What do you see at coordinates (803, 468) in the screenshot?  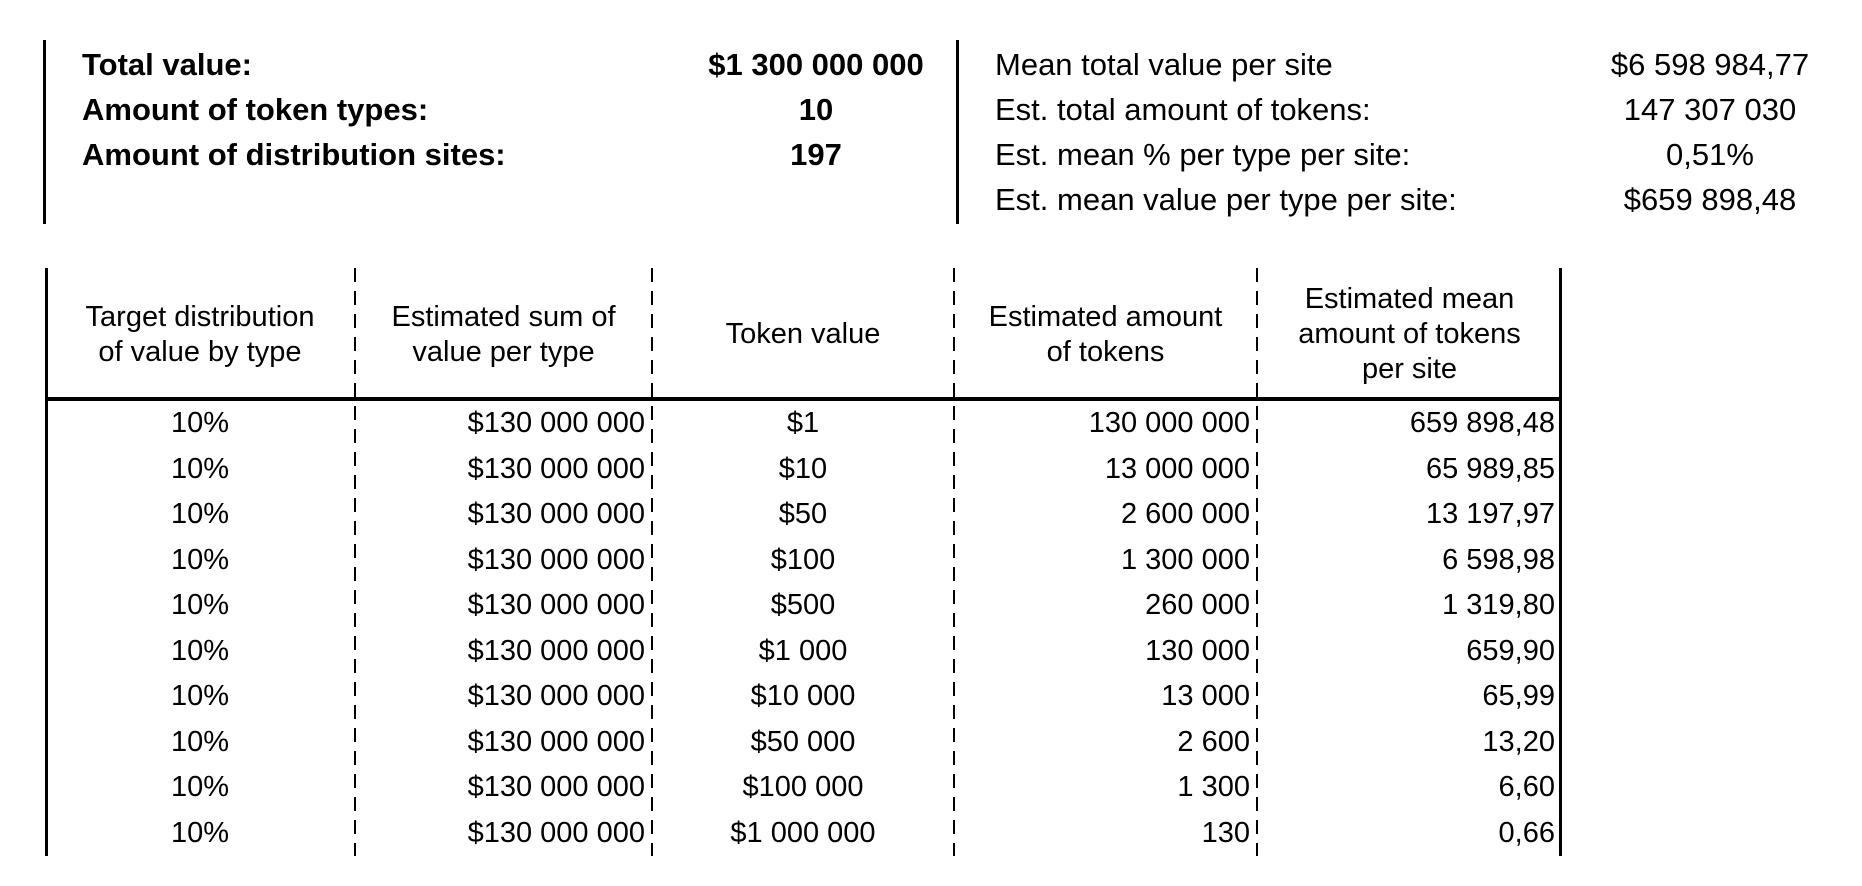 I see `table-cell: $10` at bounding box center [803, 468].